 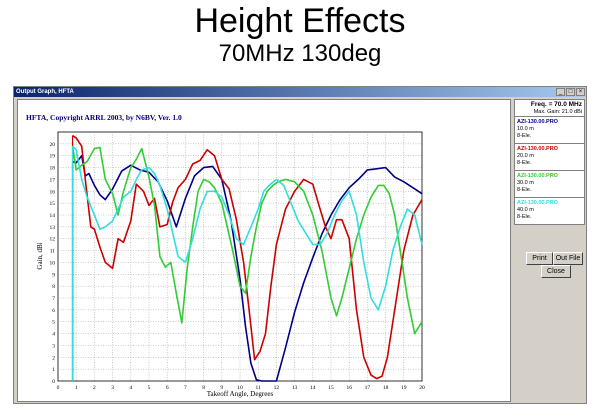 I want to click on legend-height: 30.0 m, so click(x=525, y=183).